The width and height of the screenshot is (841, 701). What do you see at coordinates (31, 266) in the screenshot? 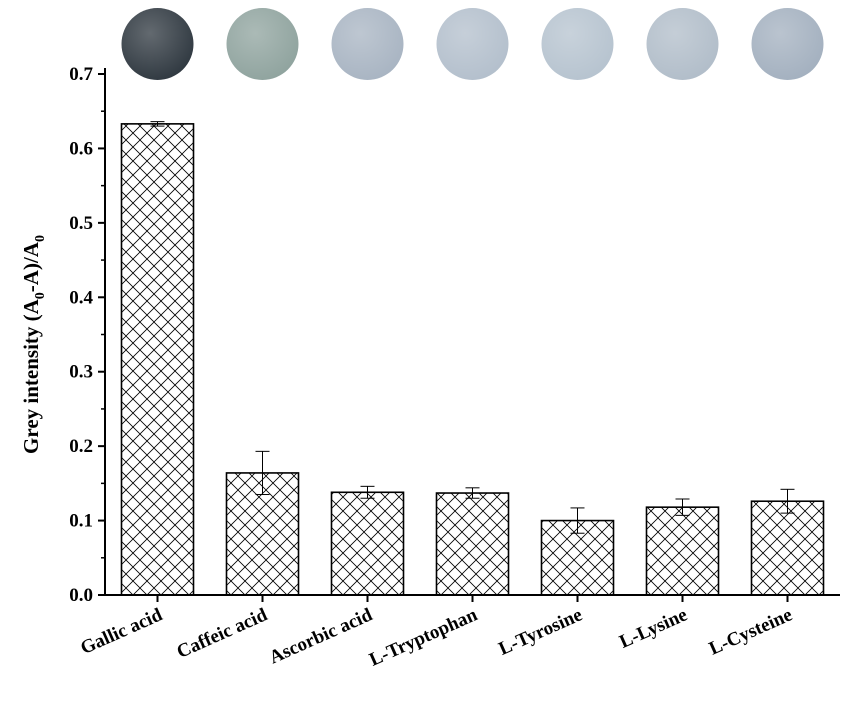
I see `y-axis-title-part: -A)/A` at bounding box center [31, 266].